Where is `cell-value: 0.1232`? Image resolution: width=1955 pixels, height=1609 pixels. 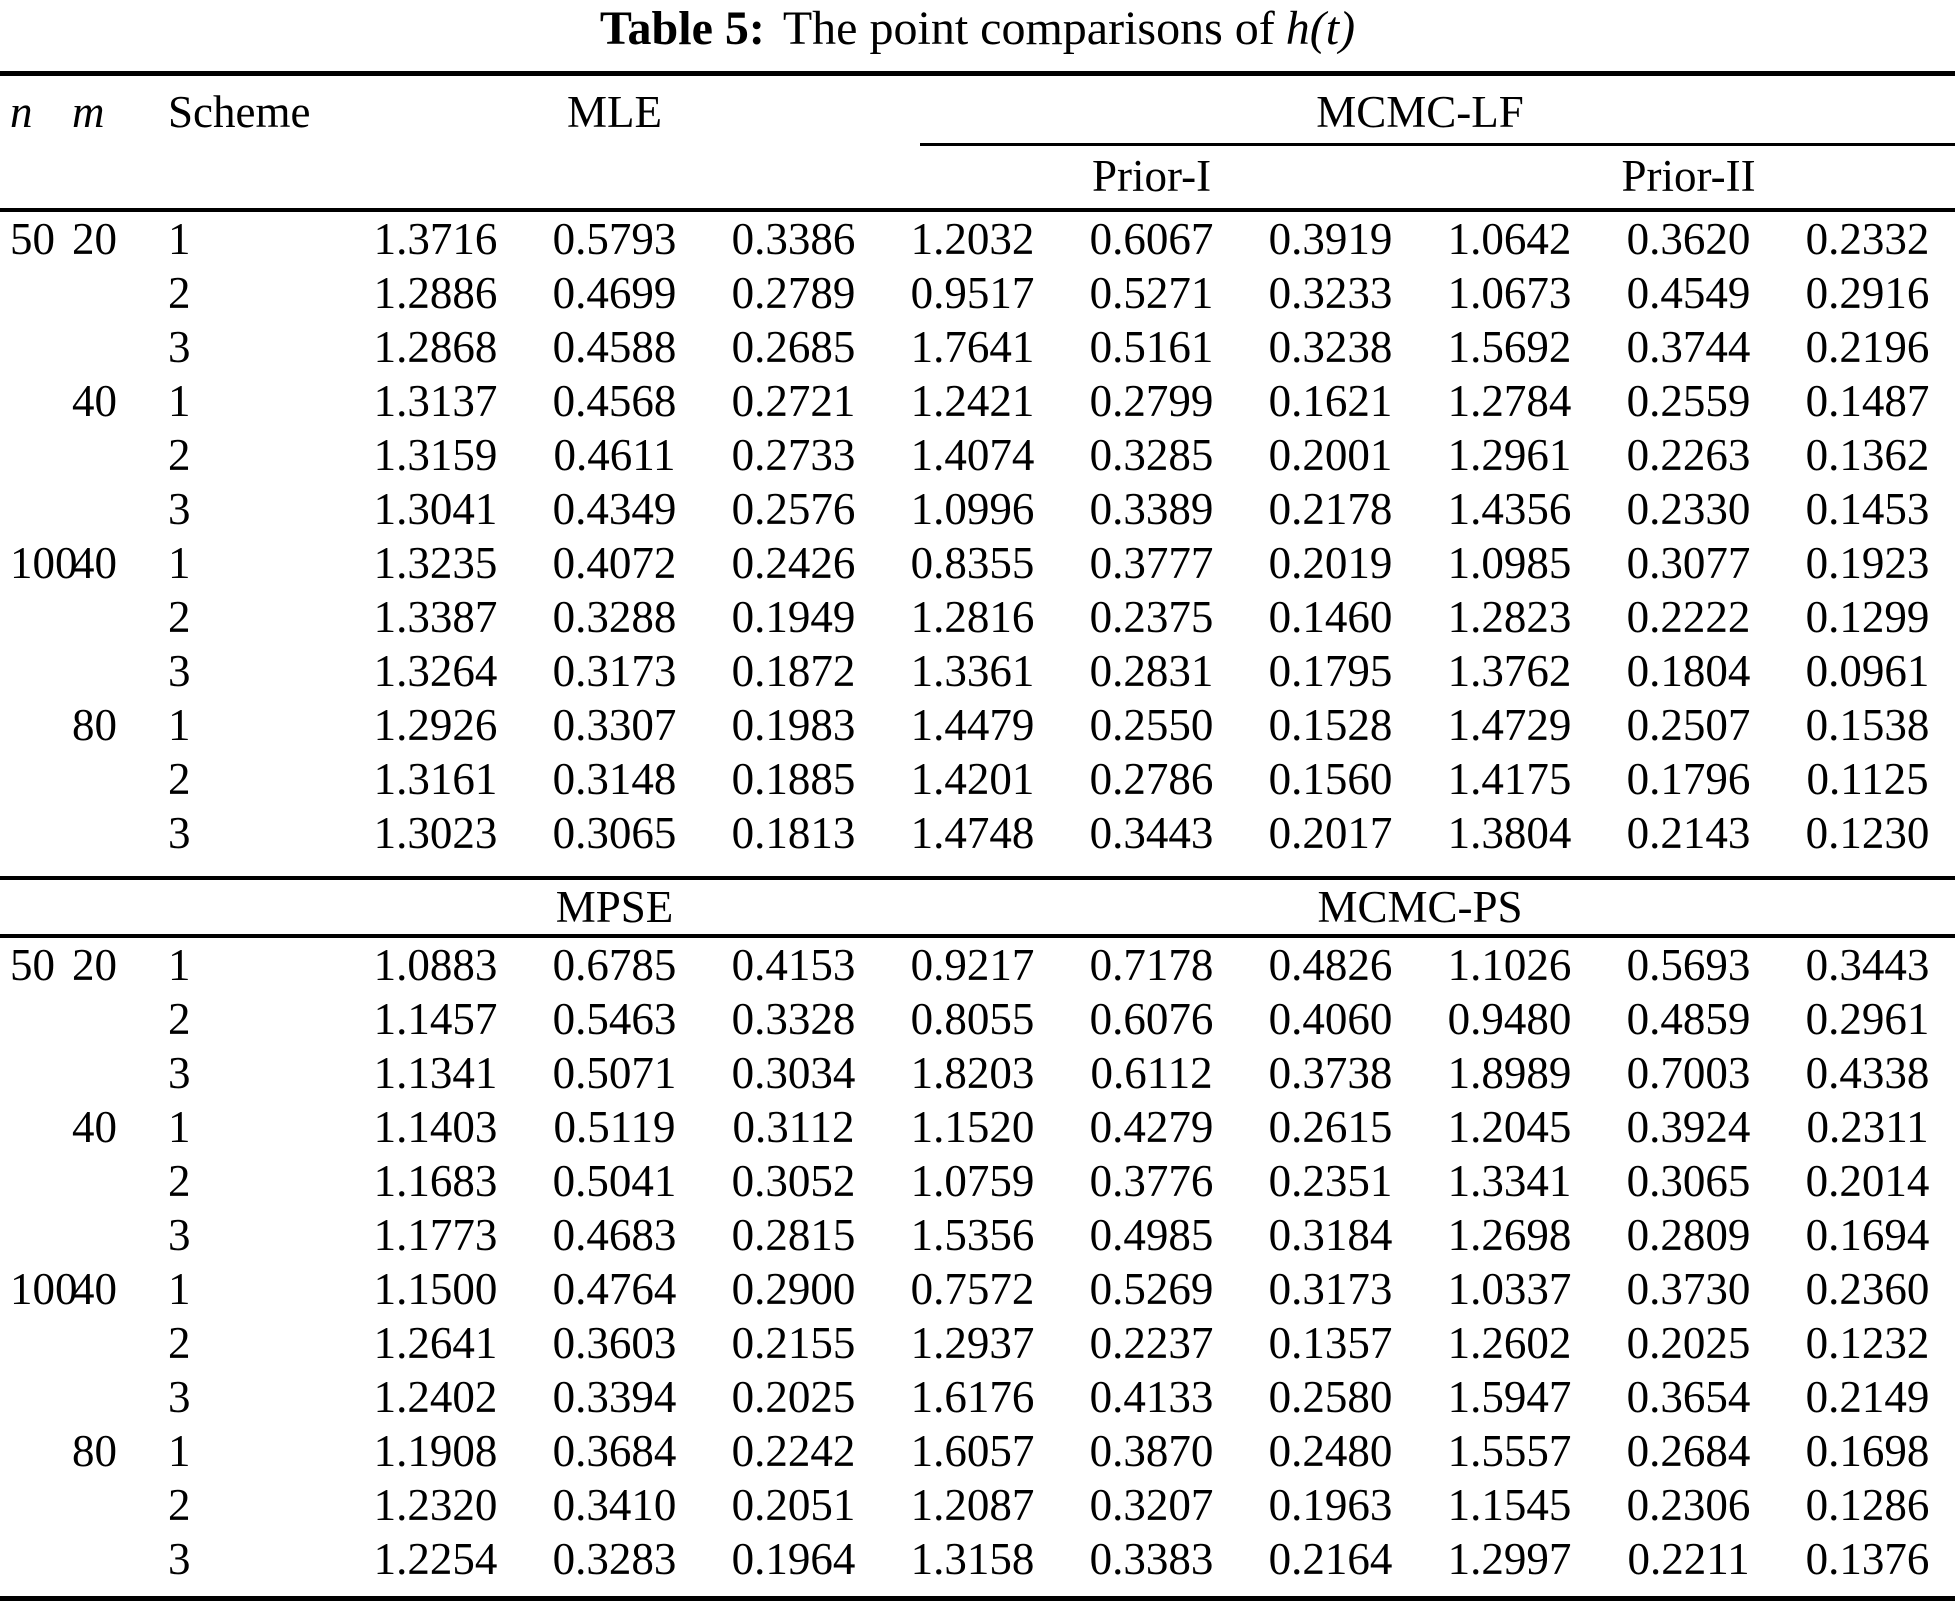 cell-value: 0.1232 is located at coordinates (1867, 1342).